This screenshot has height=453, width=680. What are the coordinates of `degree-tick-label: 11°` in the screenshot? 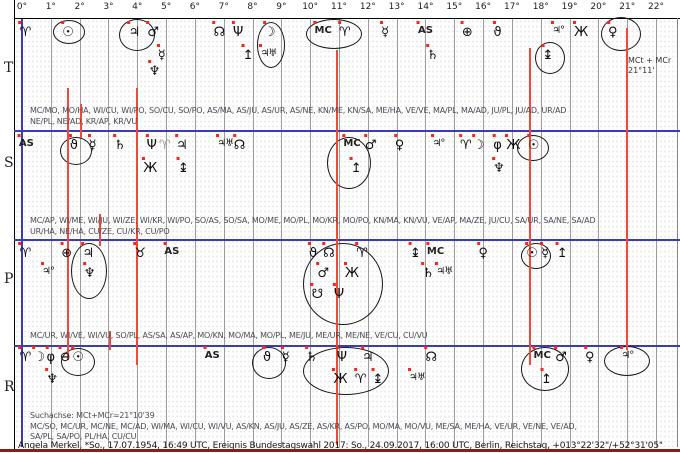 It's located at (339, 7).